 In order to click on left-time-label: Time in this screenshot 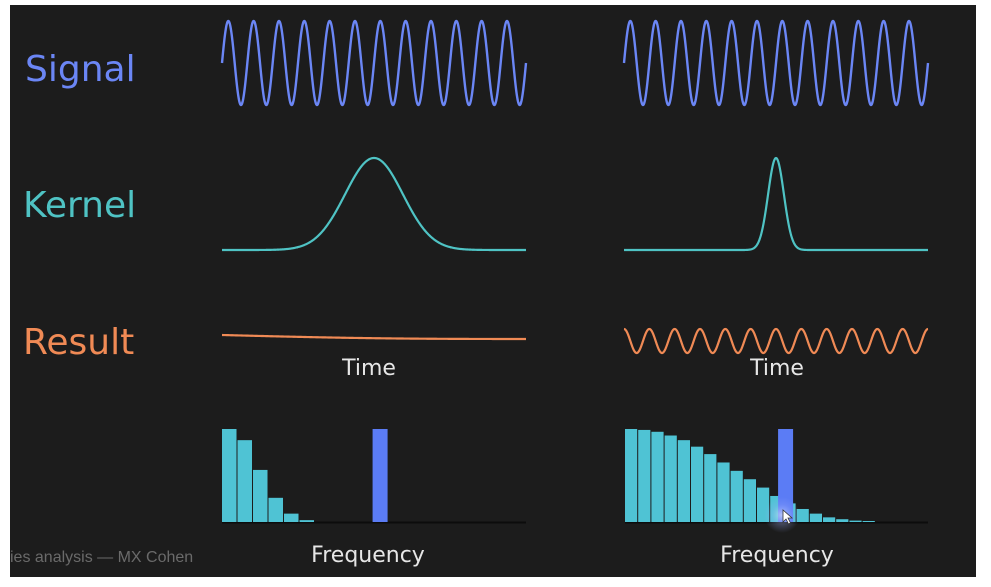, I will do `click(369, 368)`.